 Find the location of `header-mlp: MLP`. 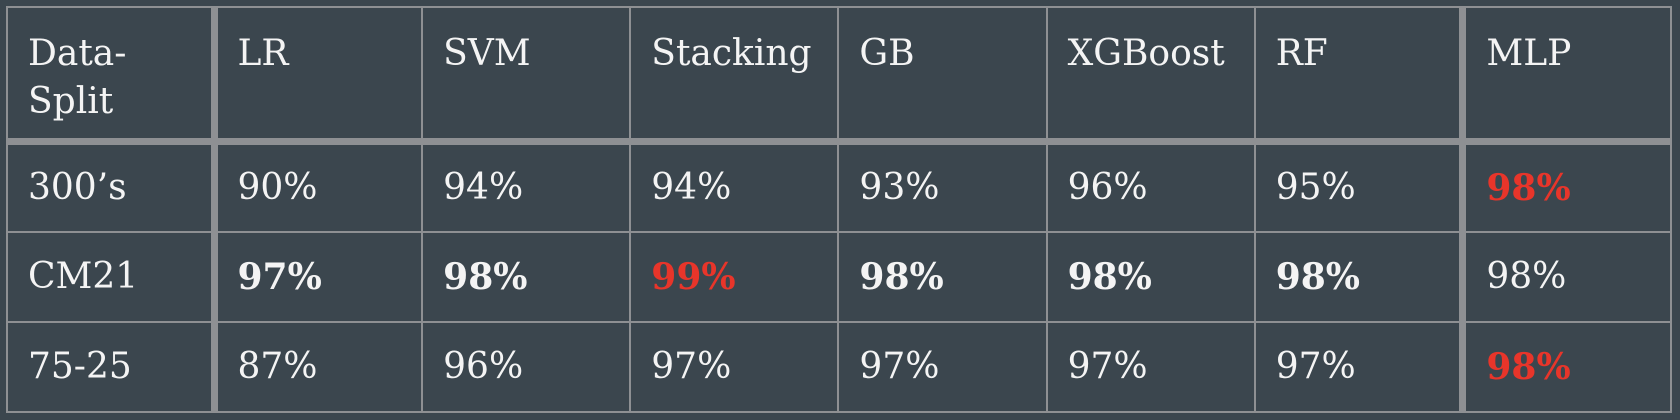

header-mlp: MLP is located at coordinates (1567, 76).